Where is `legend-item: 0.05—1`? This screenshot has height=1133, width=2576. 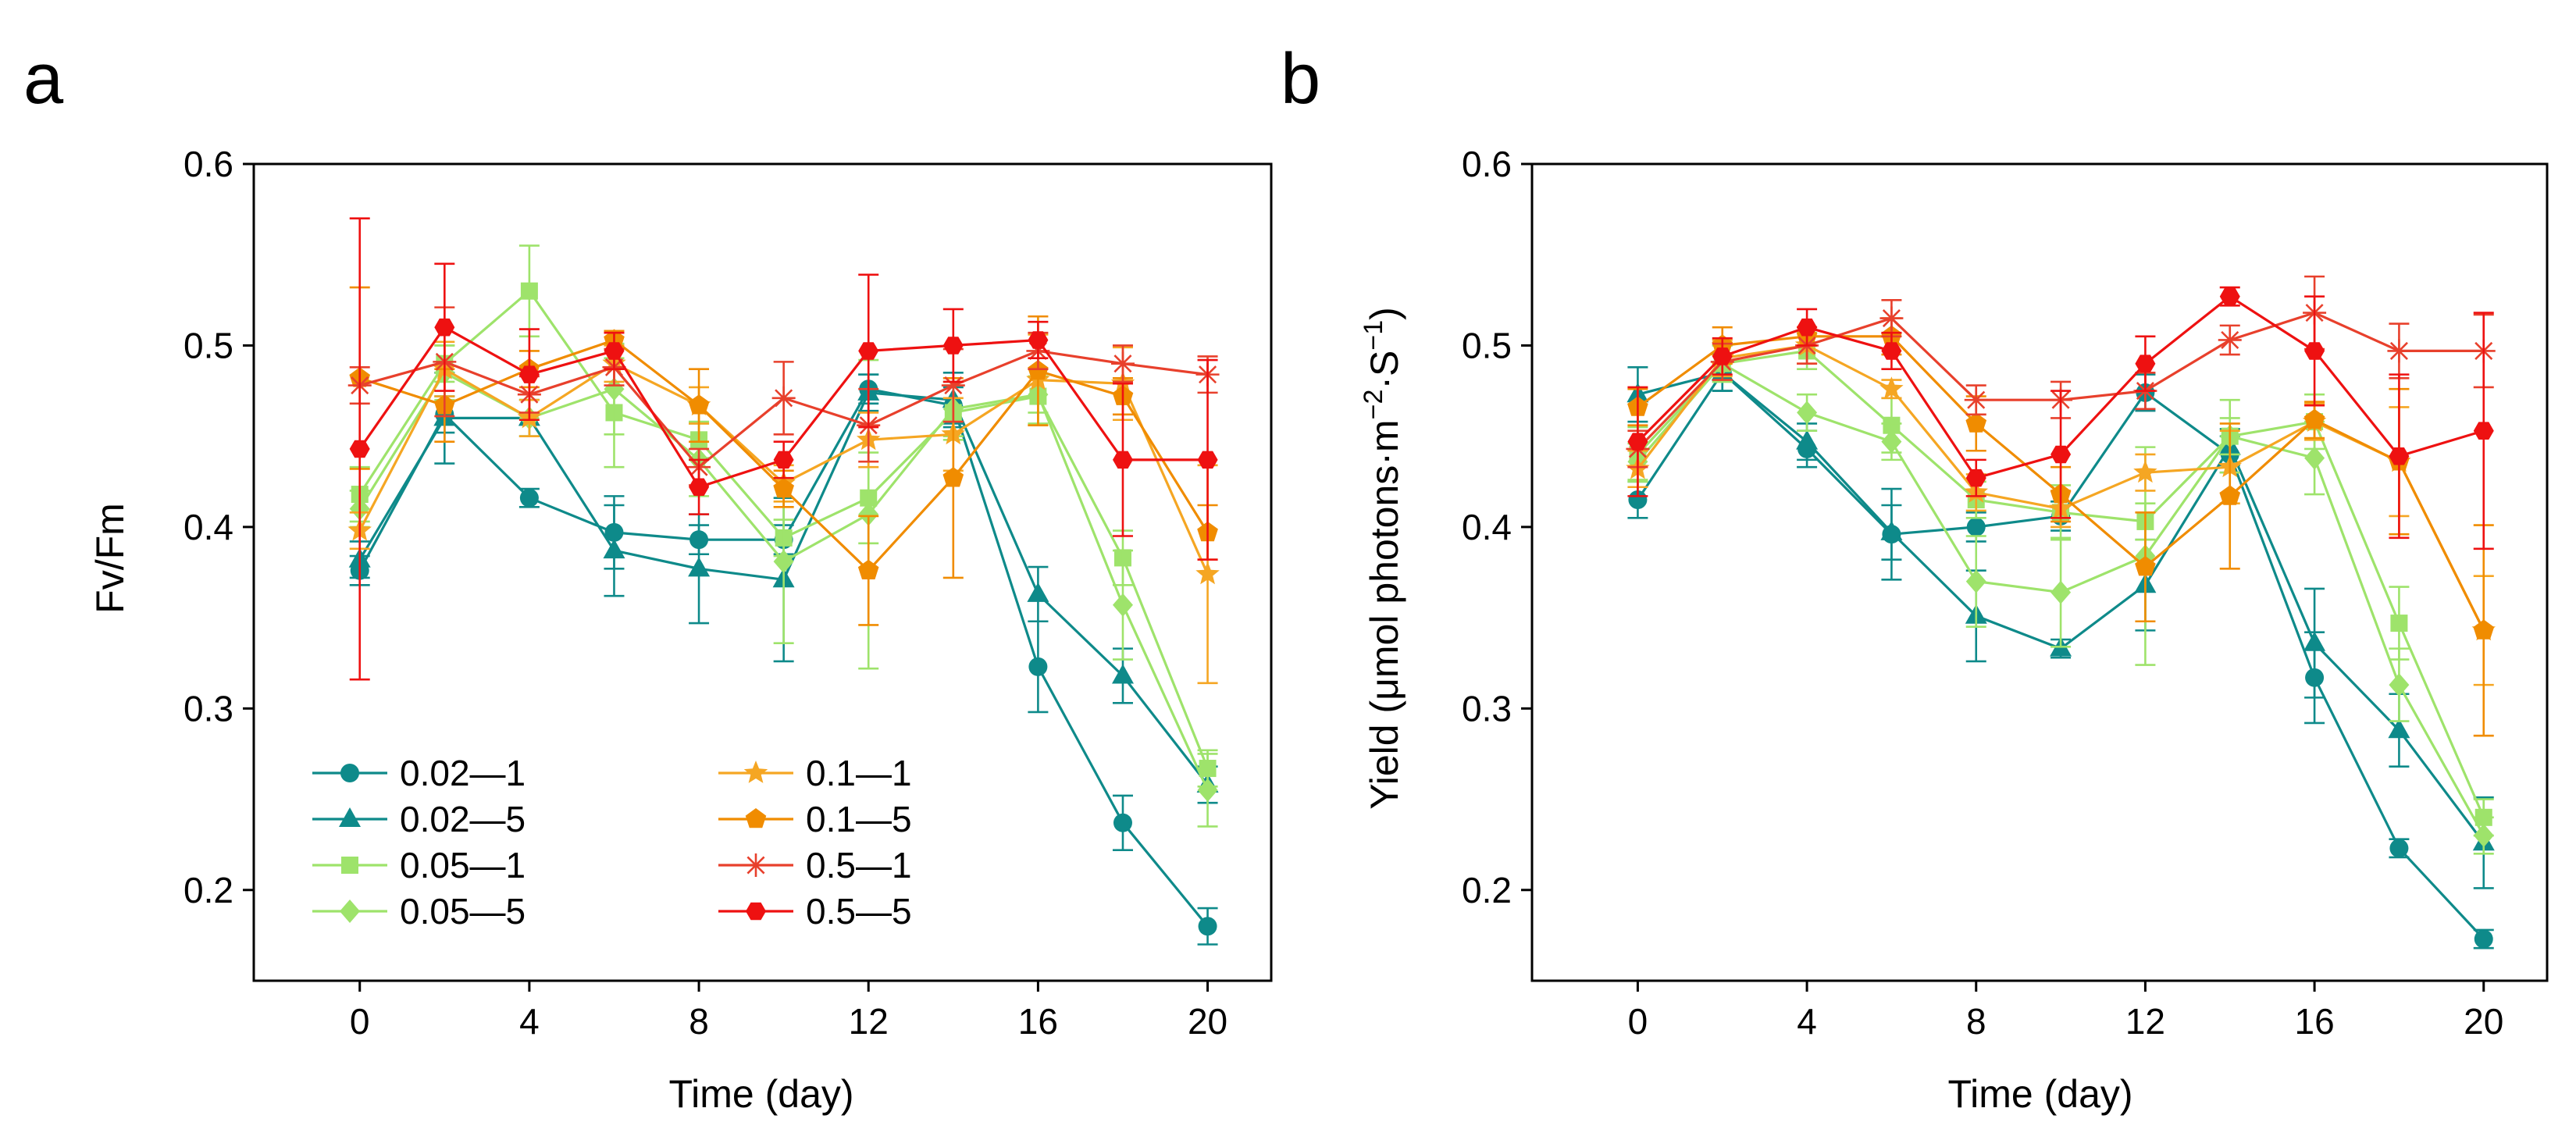 legend-item: 0.05—1 is located at coordinates (419, 865).